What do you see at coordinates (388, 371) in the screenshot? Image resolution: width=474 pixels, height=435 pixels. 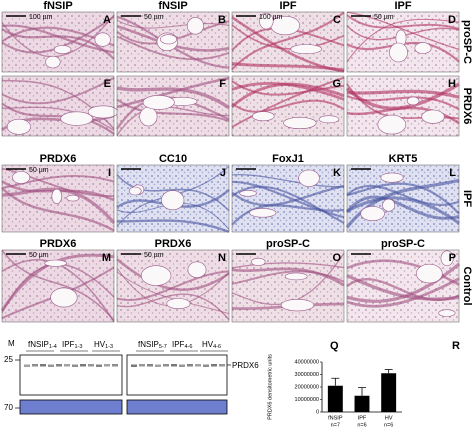 I see `error-bar` at bounding box center [388, 371].